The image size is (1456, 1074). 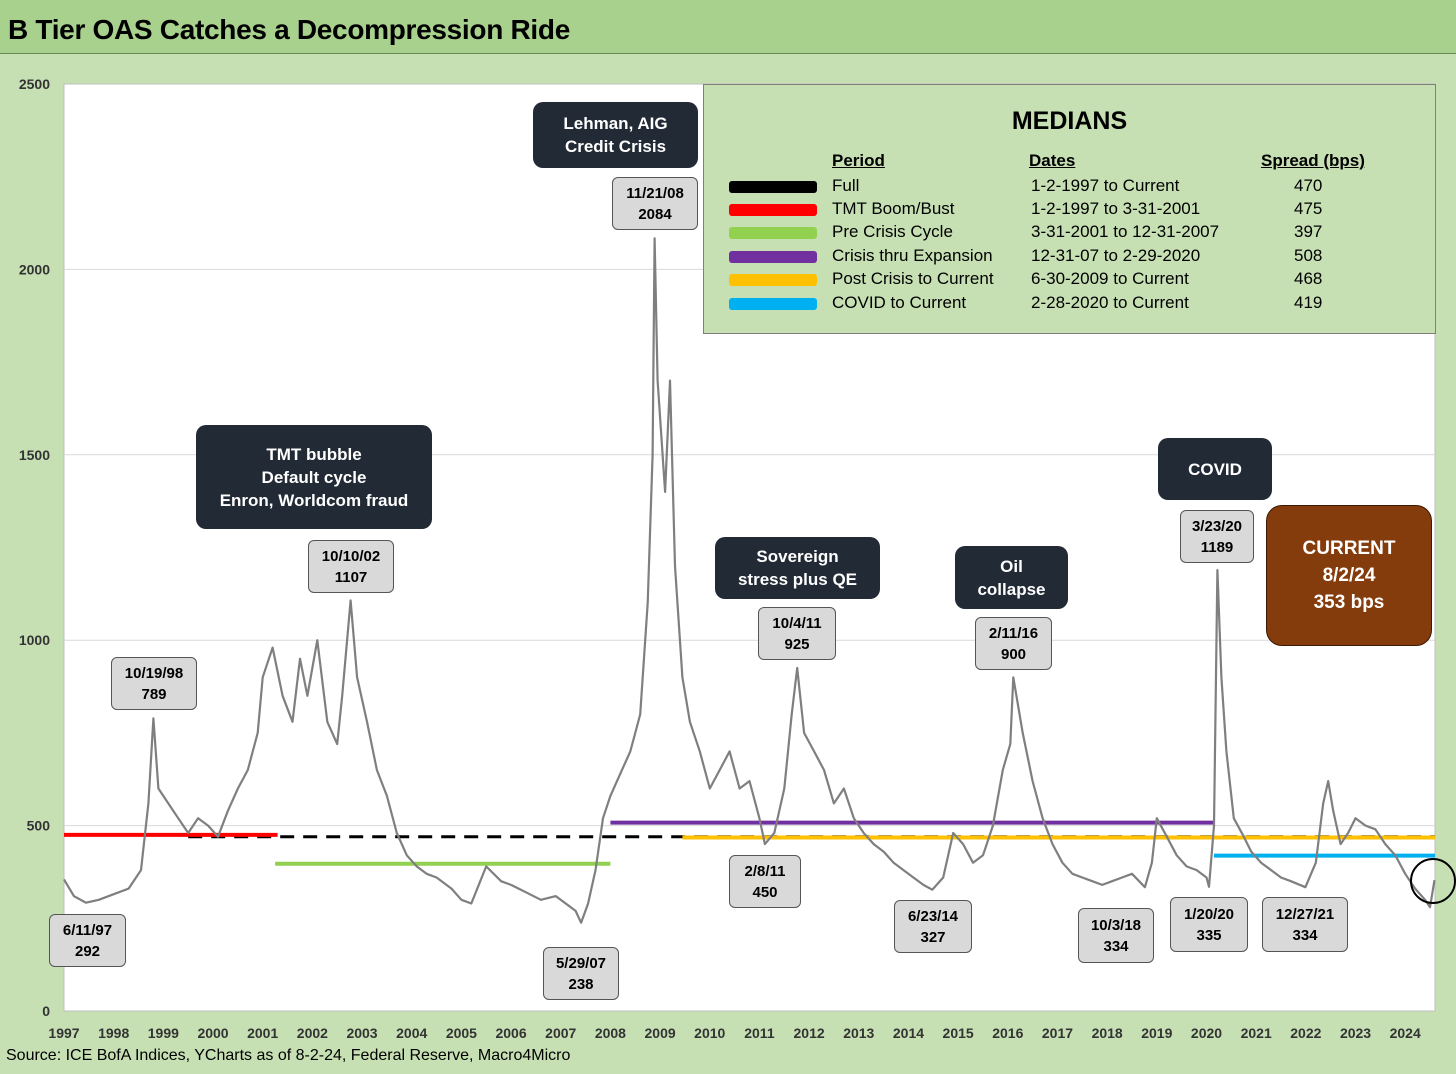 I want to click on callout-date: 10/19/98, so click(x=154, y=673).